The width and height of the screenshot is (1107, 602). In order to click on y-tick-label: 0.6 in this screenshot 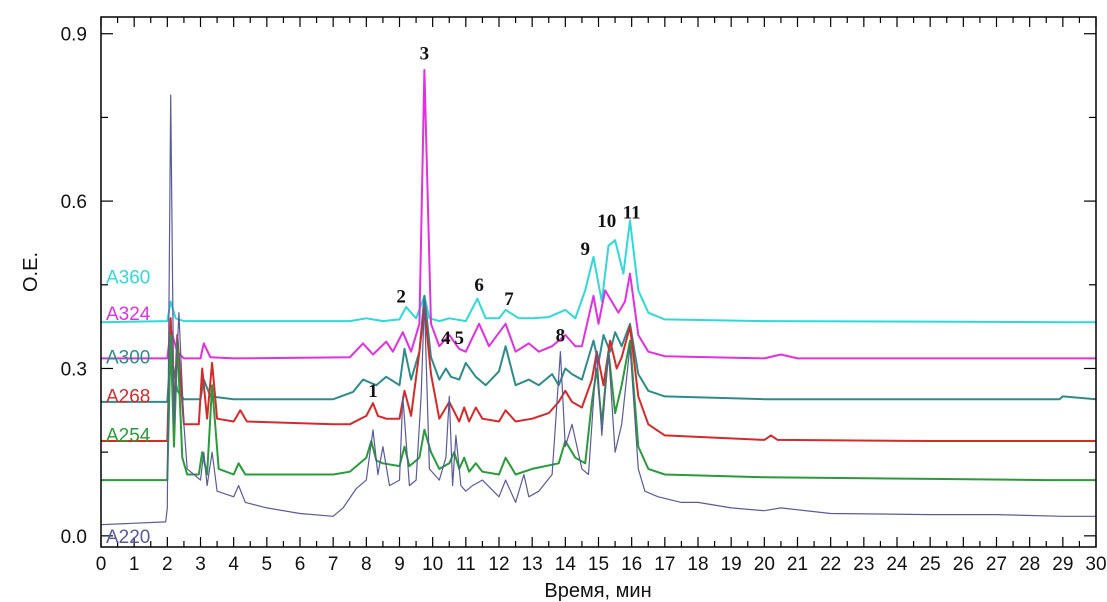, I will do `click(74, 202)`.